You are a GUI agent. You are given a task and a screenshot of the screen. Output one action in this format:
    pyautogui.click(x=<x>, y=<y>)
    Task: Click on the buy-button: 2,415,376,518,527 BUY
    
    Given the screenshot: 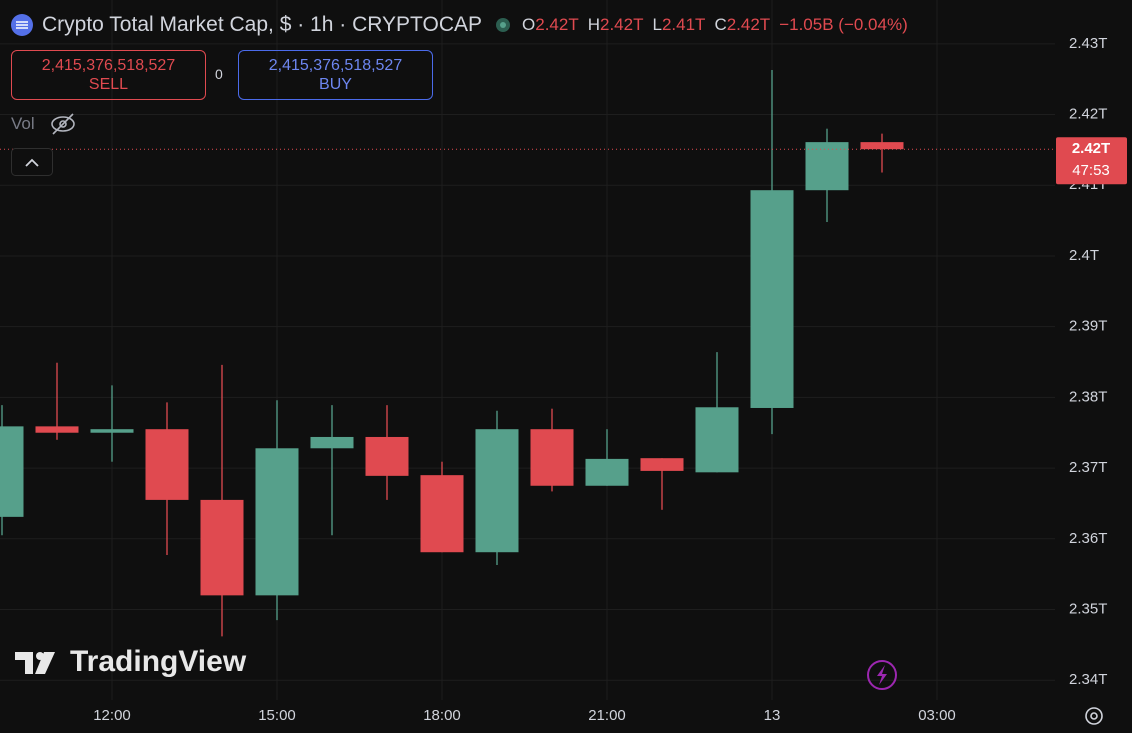 What is the action you would take?
    pyautogui.click(x=335, y=75)
    